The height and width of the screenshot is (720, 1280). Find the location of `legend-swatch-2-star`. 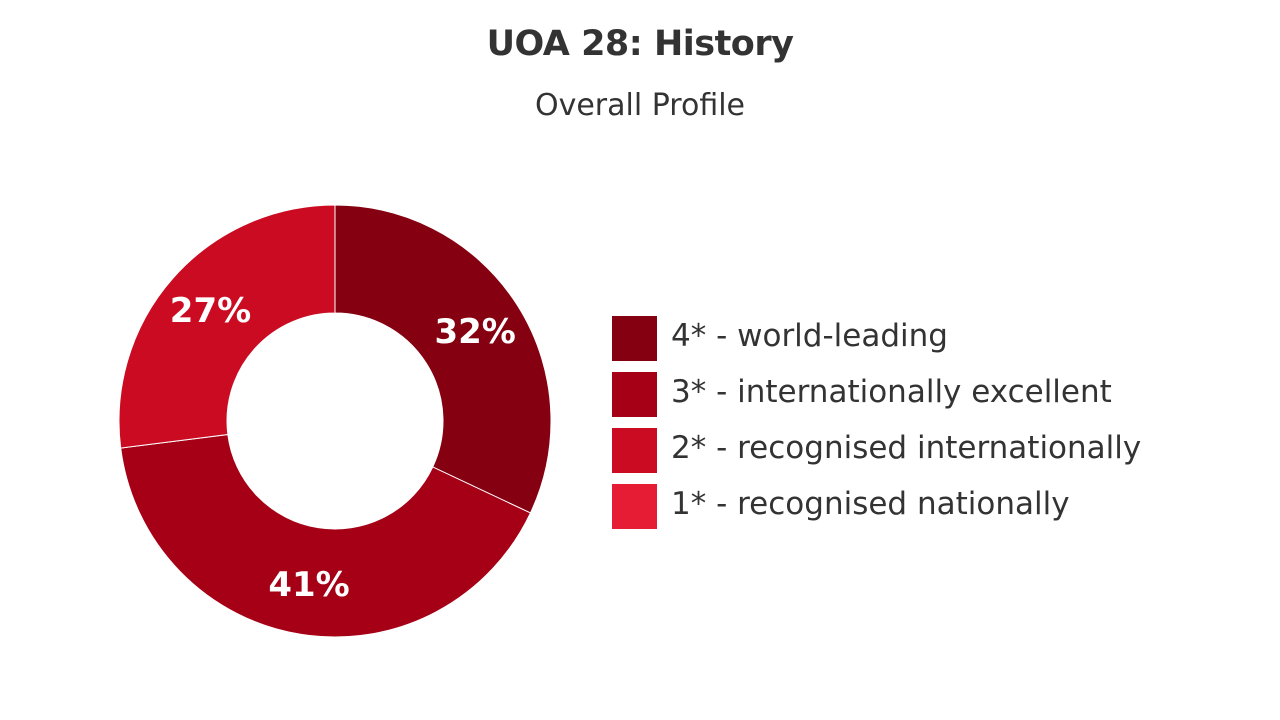

legend-swatch-2-star is located at coordinates (634, 450).